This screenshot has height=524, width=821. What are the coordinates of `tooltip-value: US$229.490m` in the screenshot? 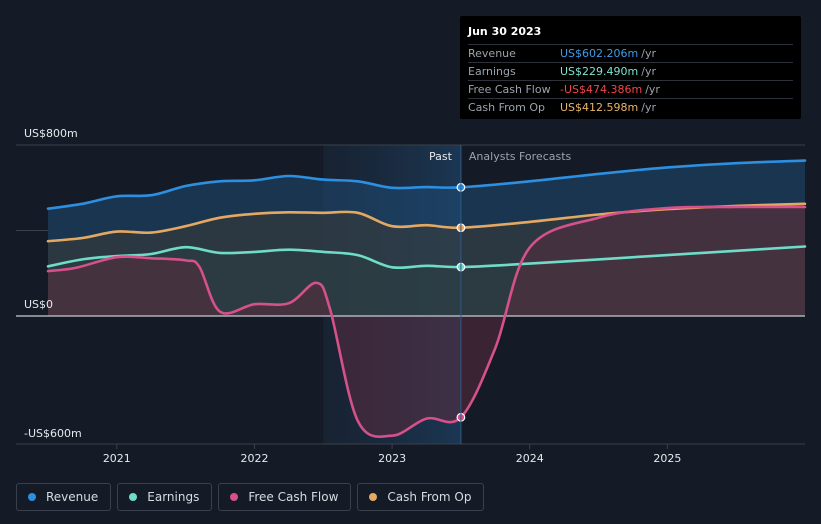 It's located at (599, 71).